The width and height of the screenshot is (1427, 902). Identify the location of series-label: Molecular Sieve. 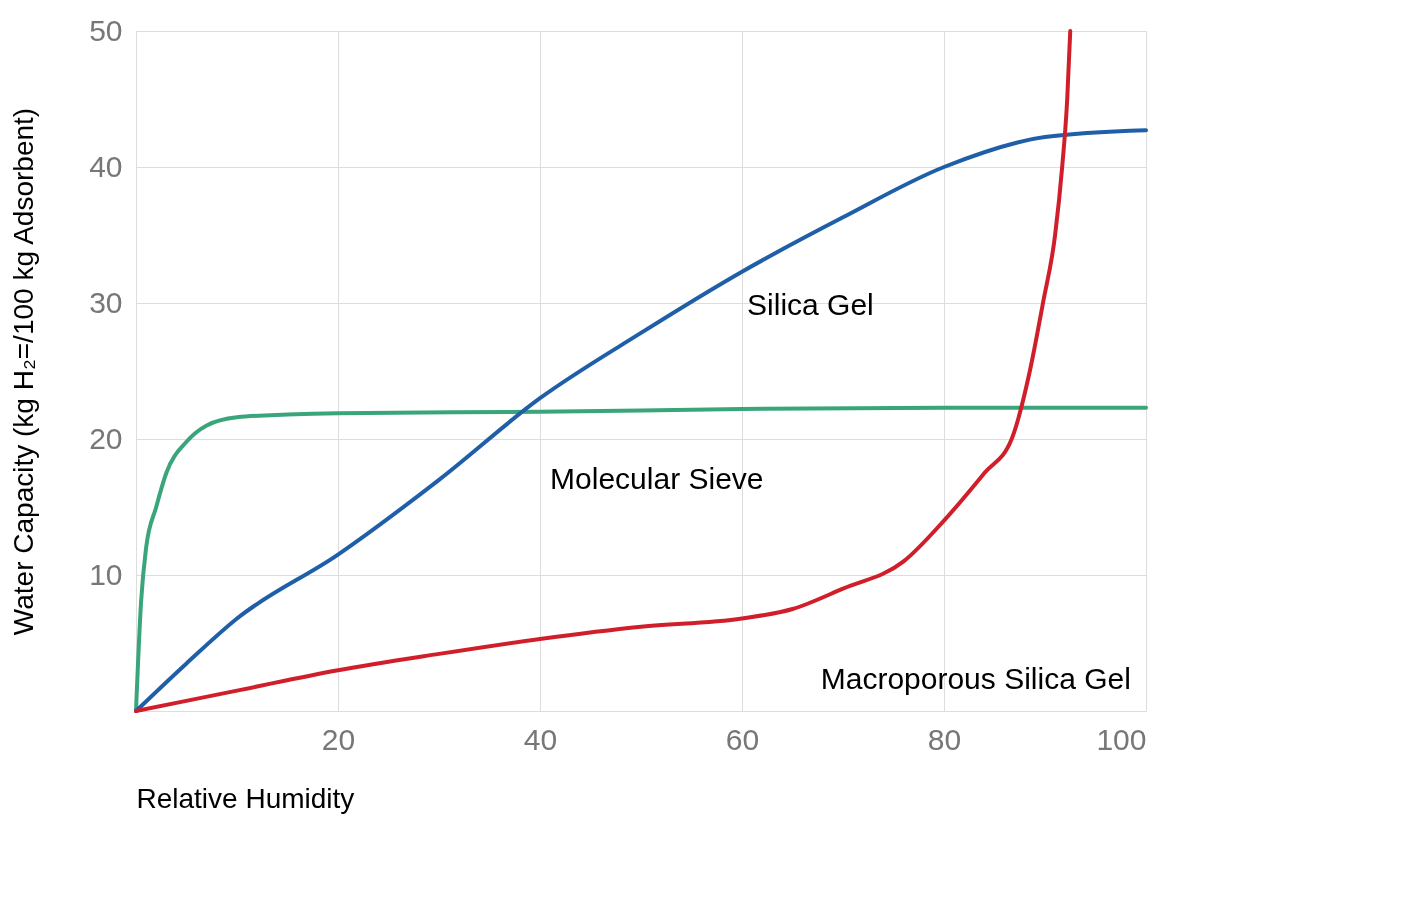
(657, 478).